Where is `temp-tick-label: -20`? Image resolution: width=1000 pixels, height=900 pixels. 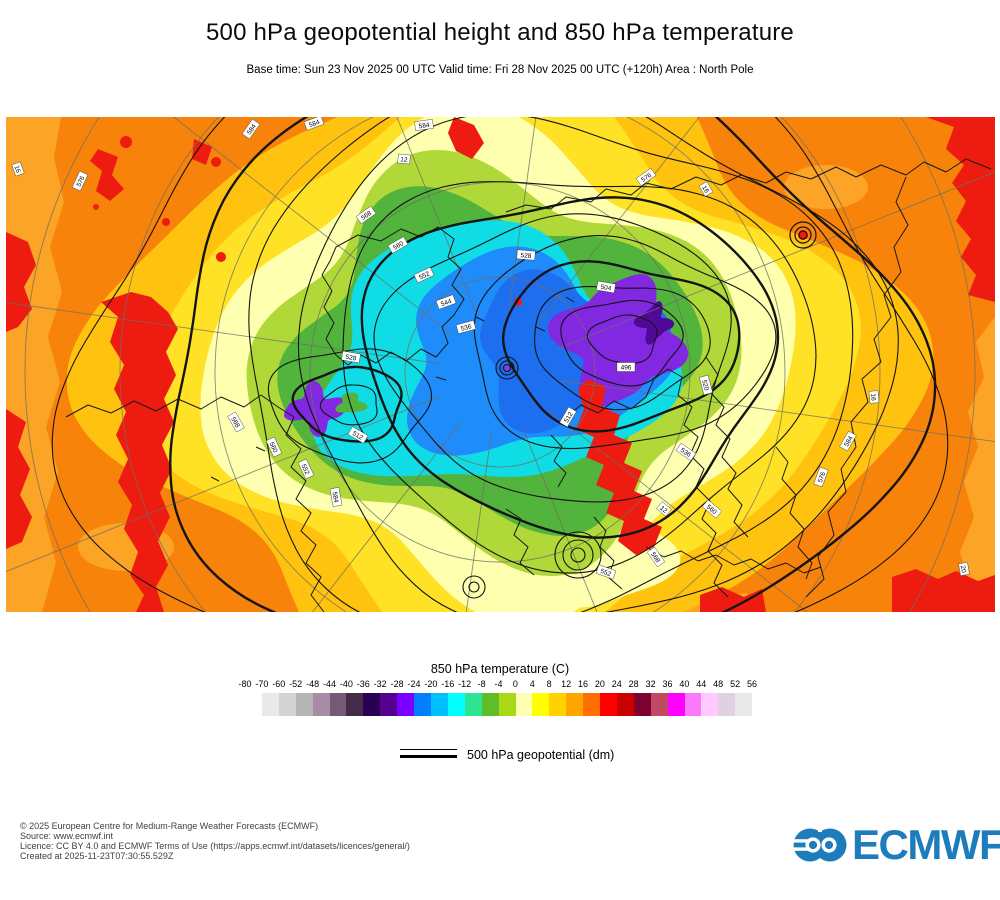
temp-tick-label: -20 is located at coordinates (431, 684).